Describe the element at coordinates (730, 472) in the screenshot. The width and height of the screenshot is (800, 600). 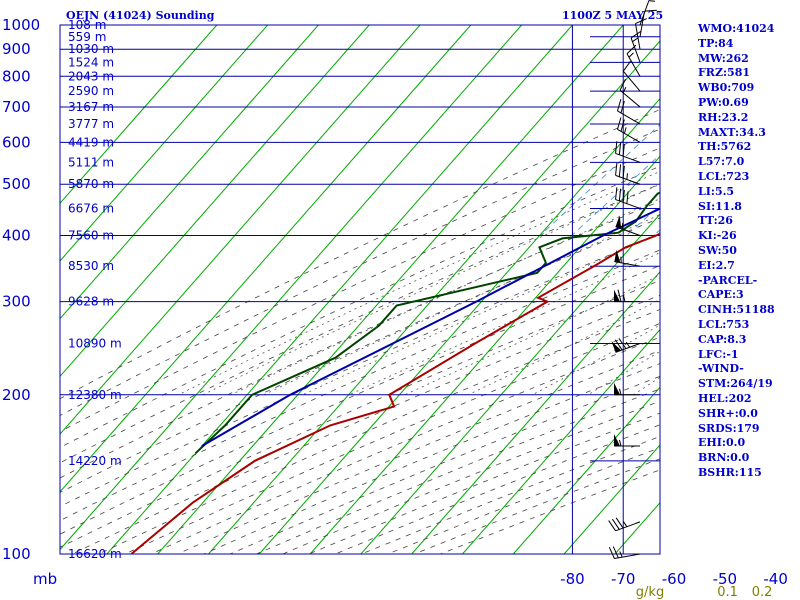
I see `index-item: BSHR:115` at that location.